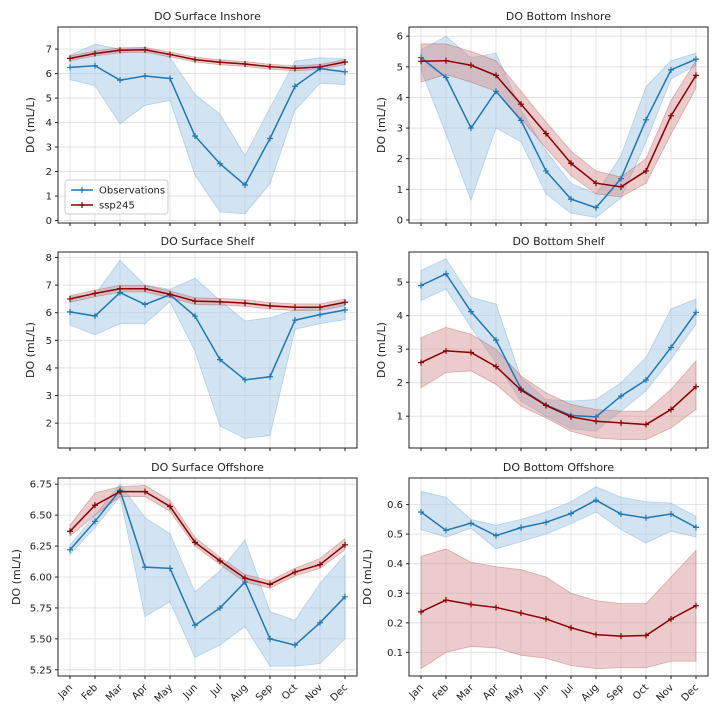  Describe the element at coordinates (641, 692) in the screenshot. I see `x-tick-label: Oct` at that location.